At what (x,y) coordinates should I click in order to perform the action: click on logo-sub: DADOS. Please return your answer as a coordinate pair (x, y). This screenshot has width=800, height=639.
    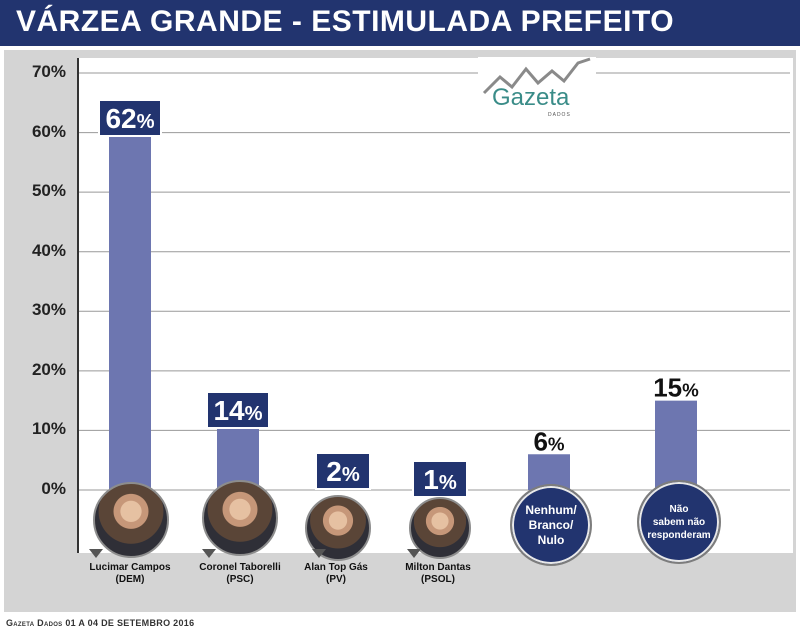
    Looking at the image, I should click on (559, 115).